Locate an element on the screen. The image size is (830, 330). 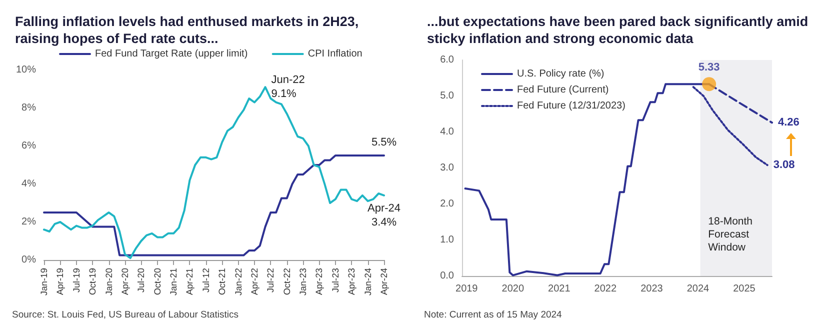
y-tick-label: 3.0 is located at coordinates (447, 168).